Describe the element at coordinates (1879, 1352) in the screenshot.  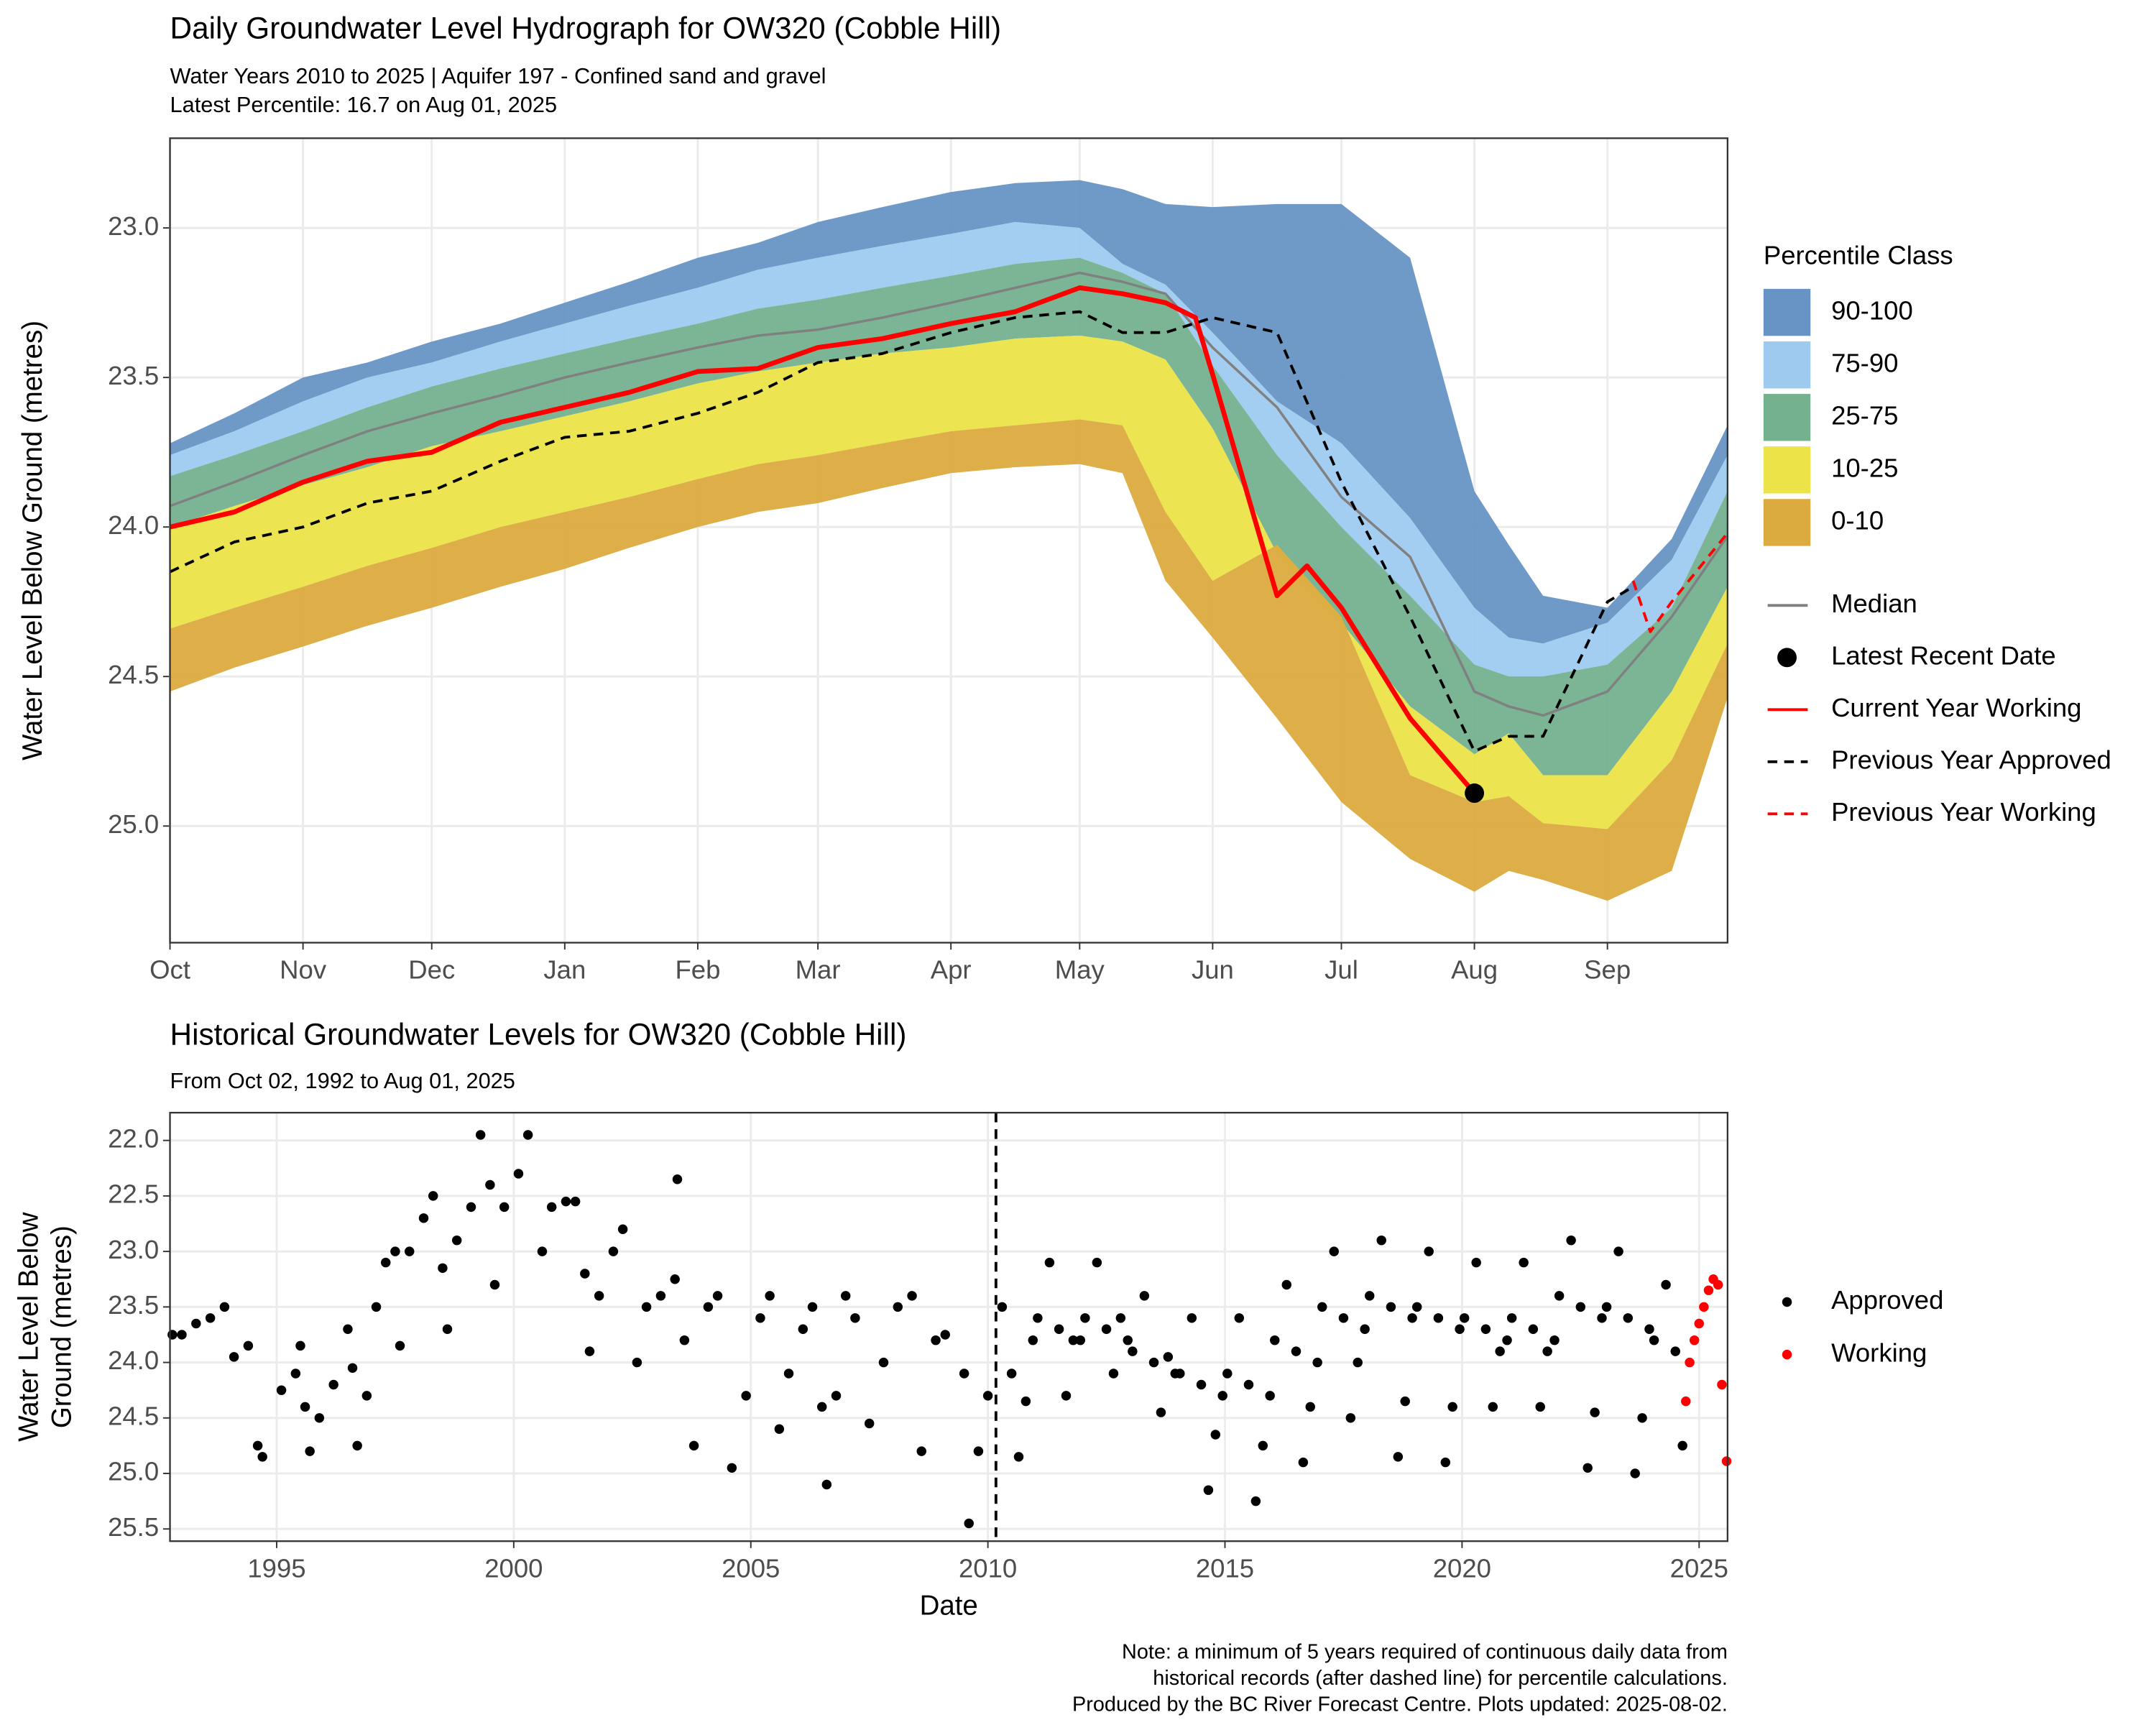
I see `legend-label: Working` at that location.